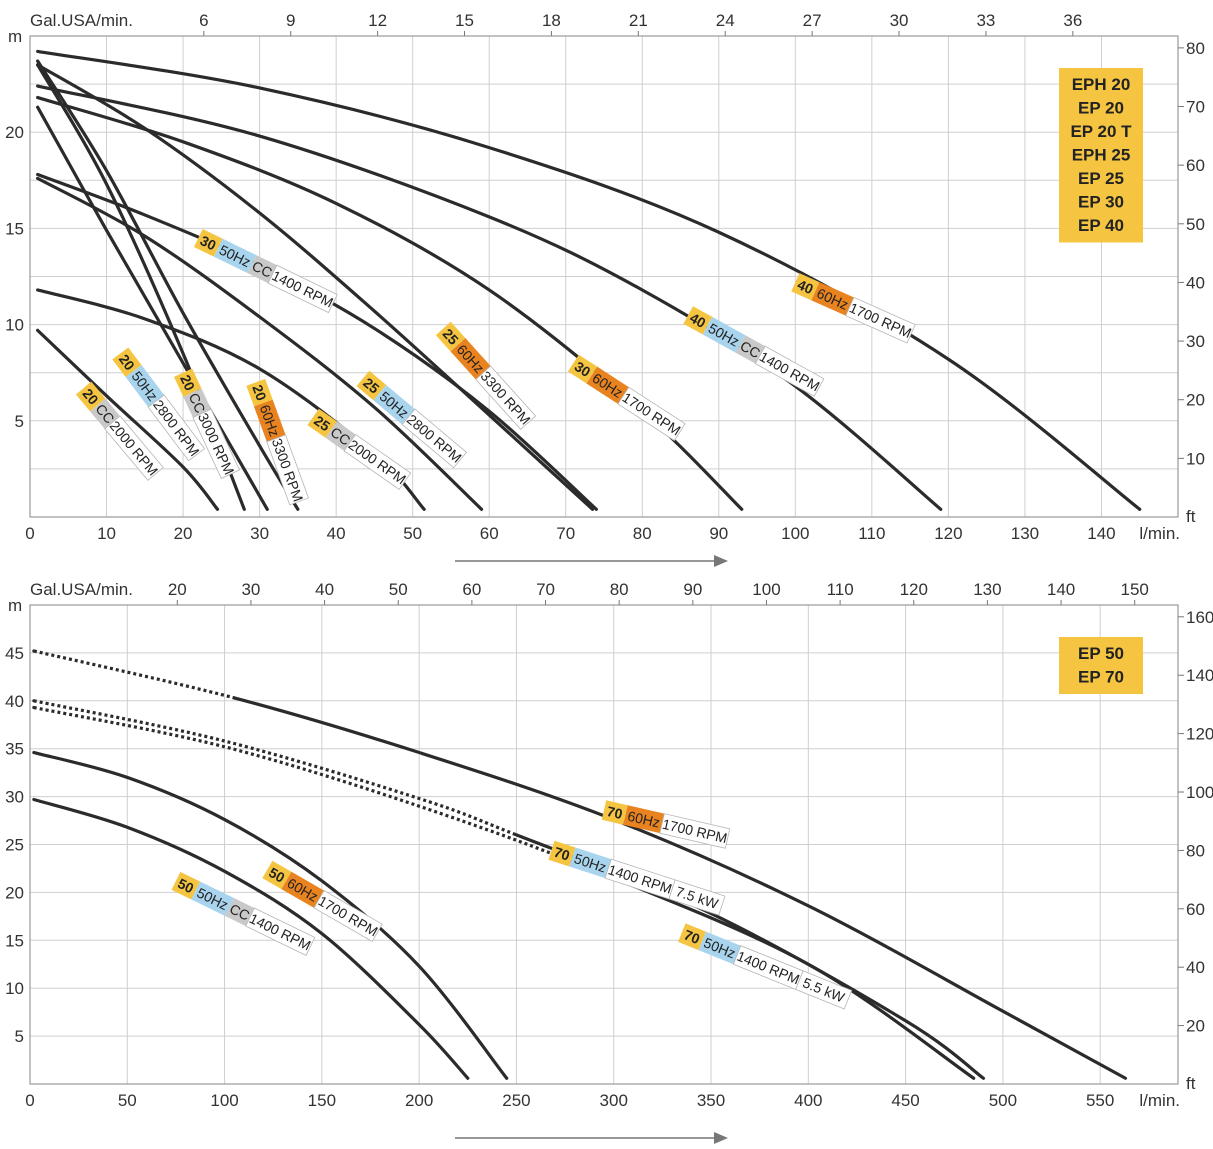 The width and height of the screenshot is (1213, 1149). Describe the element at coordinates (1195, 48) in the screenshot. I see `top-y2-tick-label: 80` at that location.